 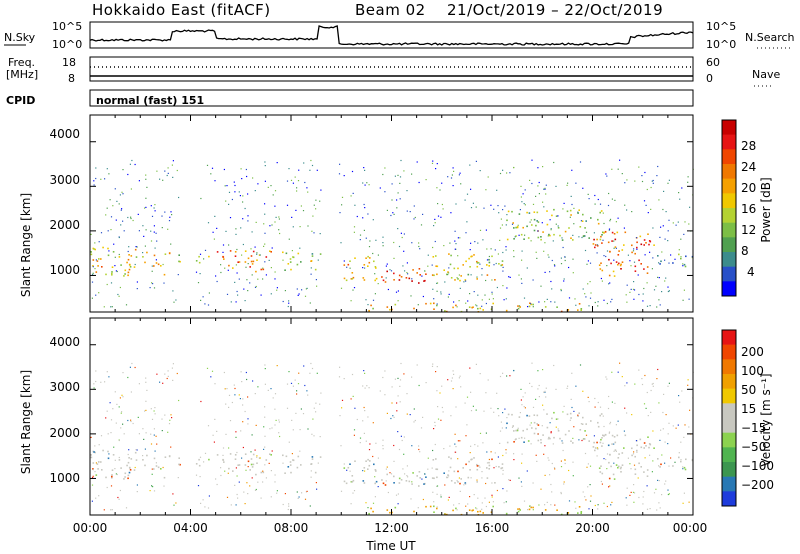 What do you see at coordinates (690, 528) in the screenshot?
I see `xtick-24: 00:00` at bounding box center [690, 528].